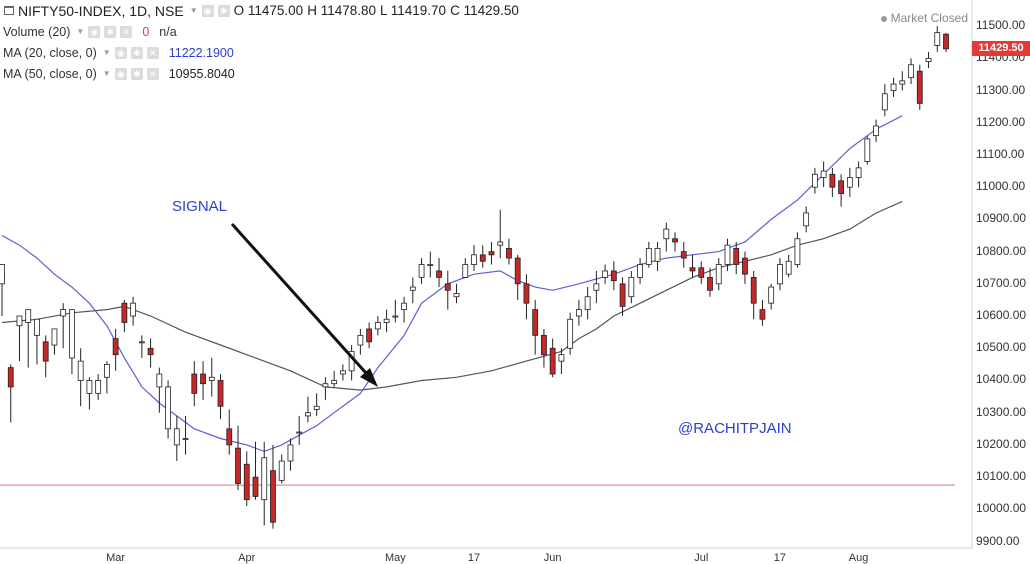  What do you see at coordinates (101, 10) in the screenshot?
I see `symbol-title: NIFTY50-INDEX, 1D, NSE` at bounding box center [101, 10].